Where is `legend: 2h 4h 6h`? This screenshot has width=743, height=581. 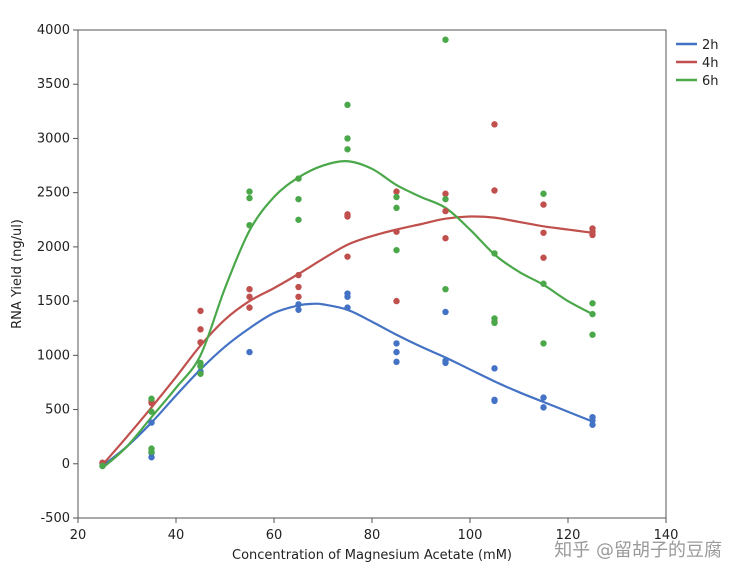 legend: 2h 4h 6h is located at coordinates (697, 63).